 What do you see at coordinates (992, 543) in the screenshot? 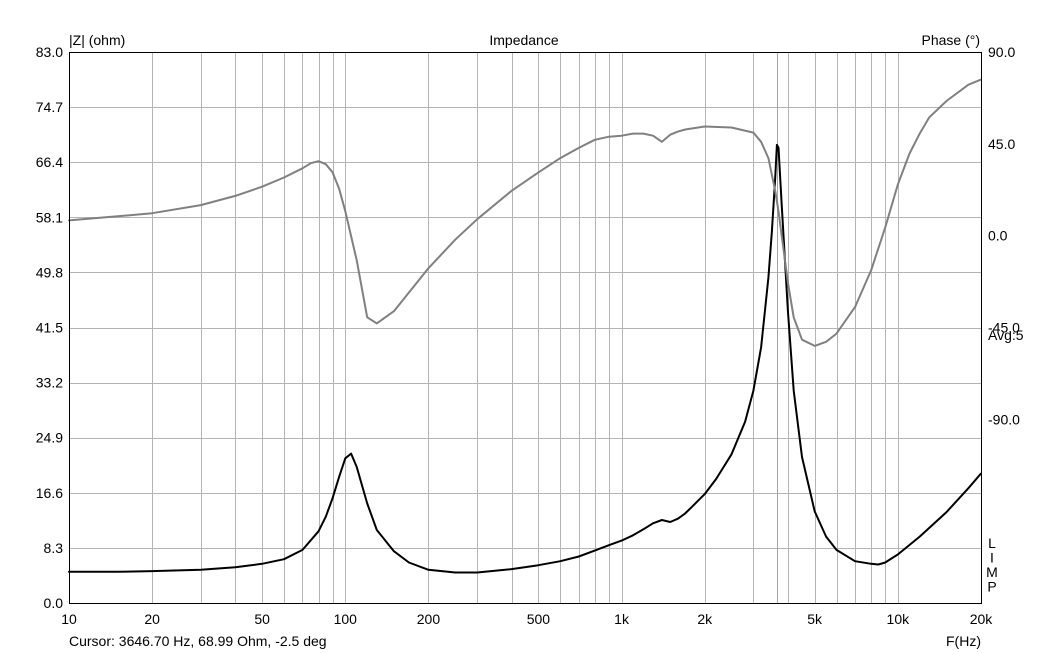
I see `limp-letter: L` at bounding box center [992, 543].